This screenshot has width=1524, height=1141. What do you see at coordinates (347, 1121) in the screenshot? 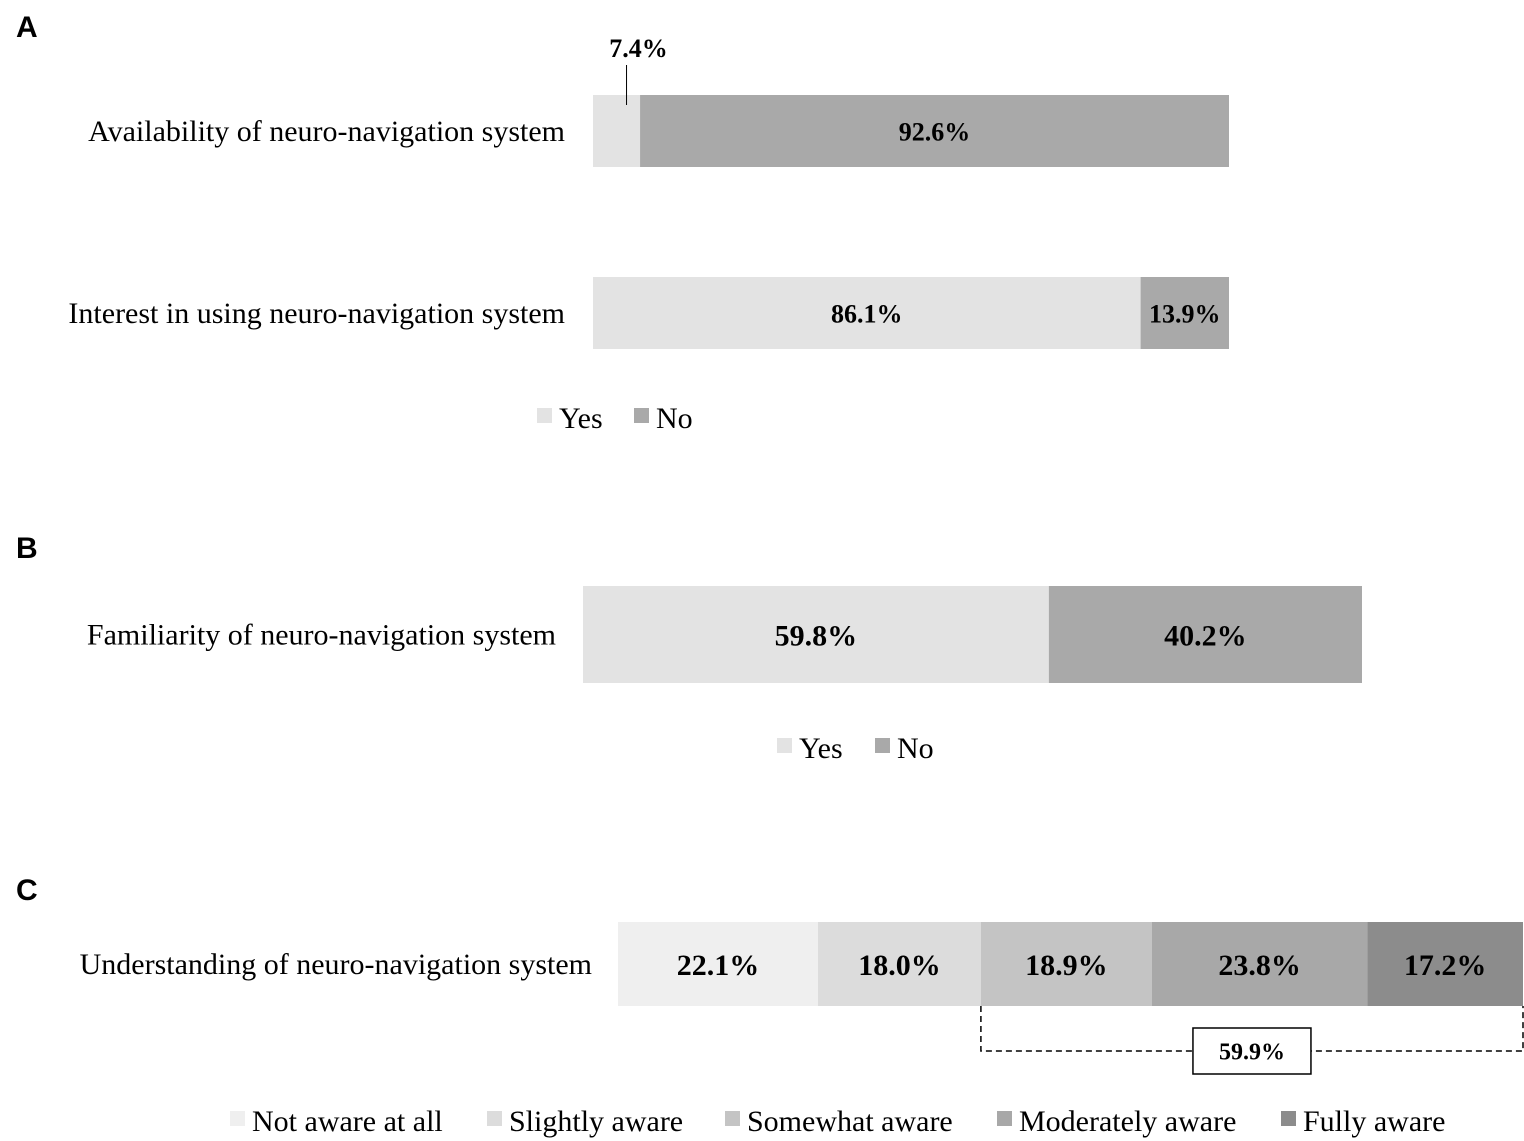
I see `legend-label-not-aware-at-all: Not aware at all` at bounding box center [347, 1121].